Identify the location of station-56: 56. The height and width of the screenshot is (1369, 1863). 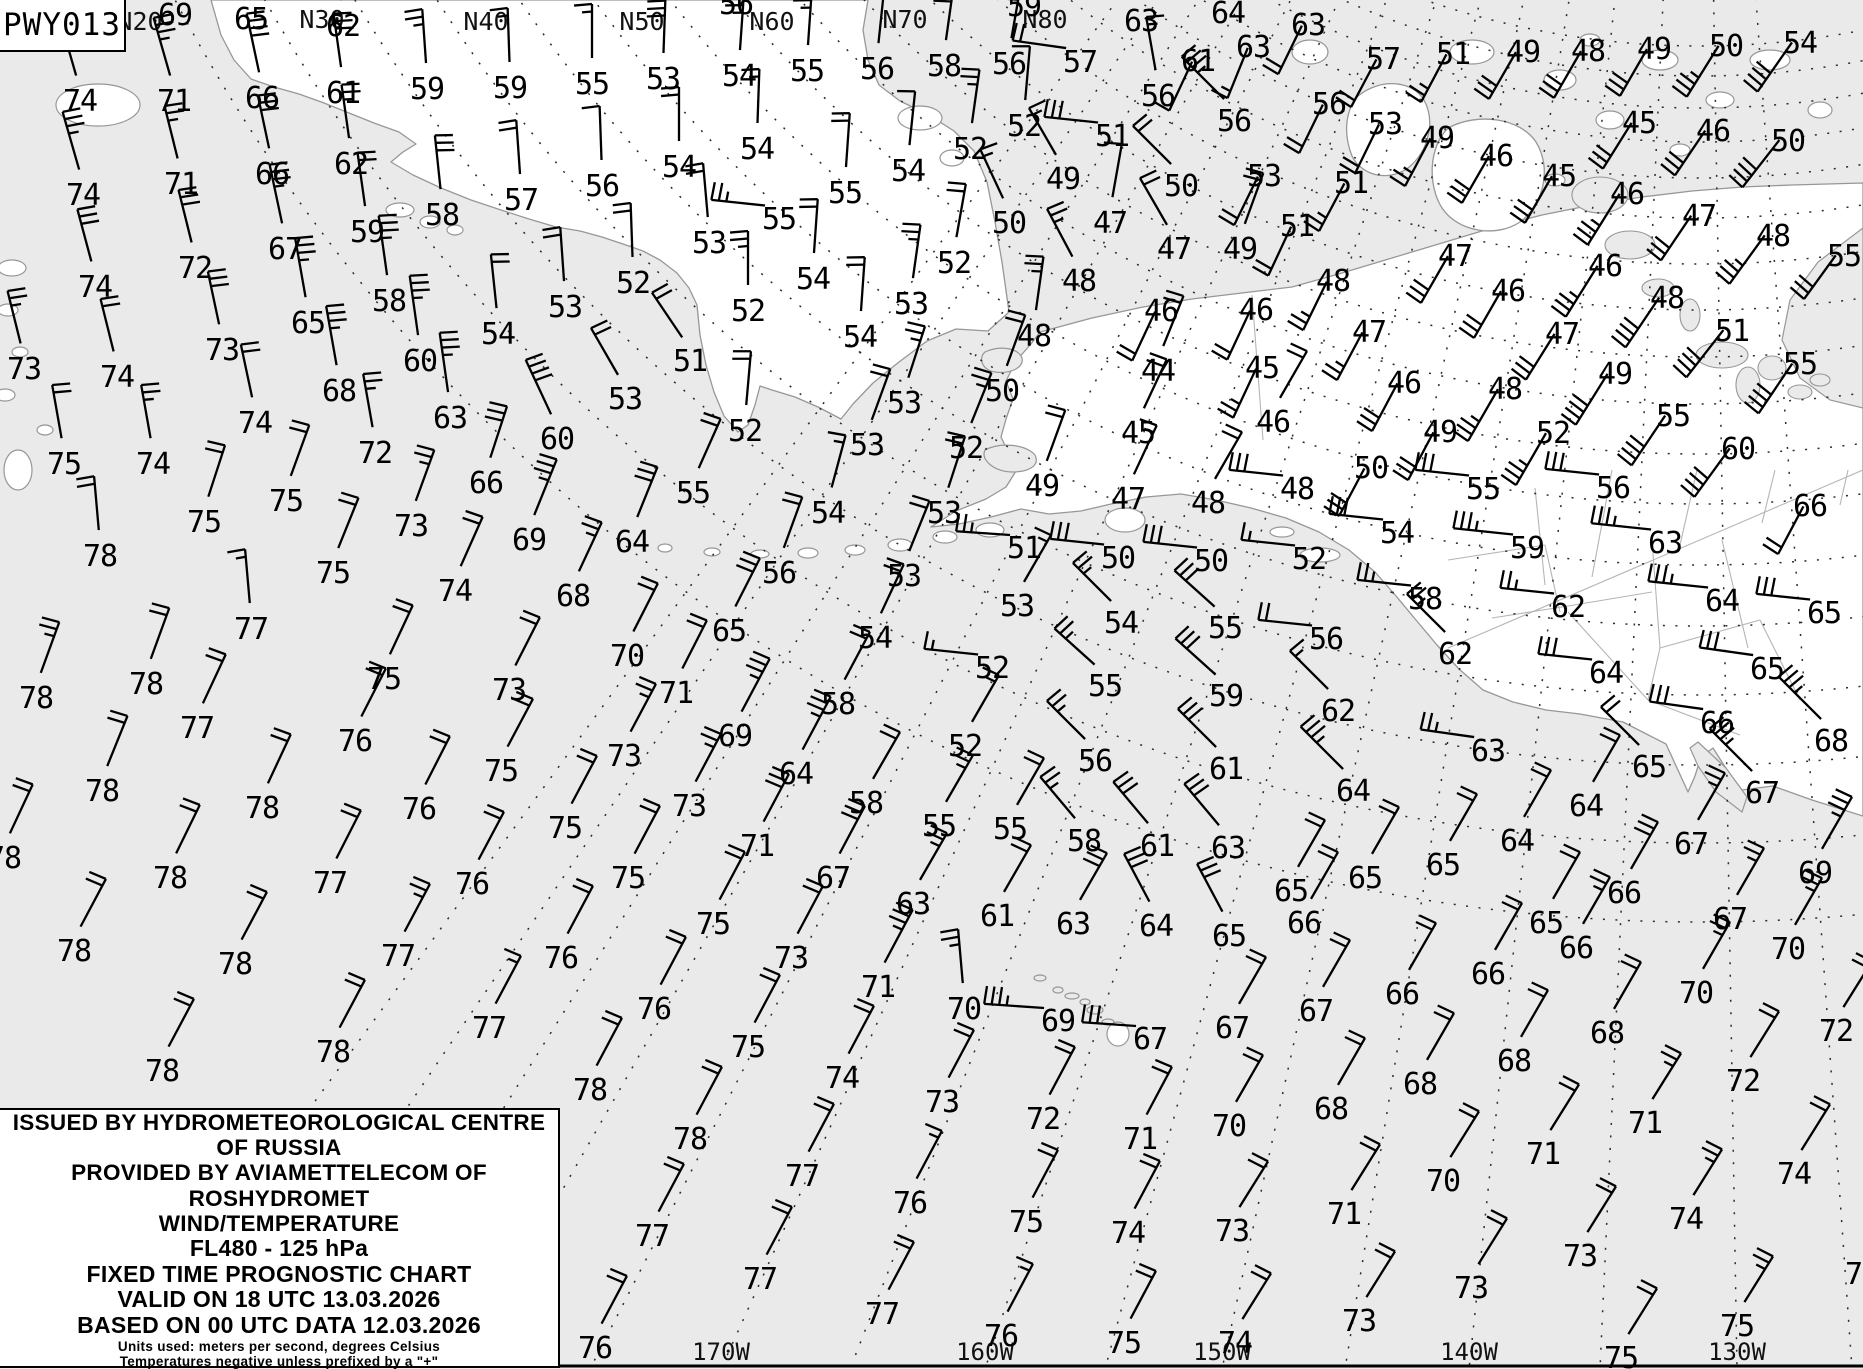
(1079, 733).